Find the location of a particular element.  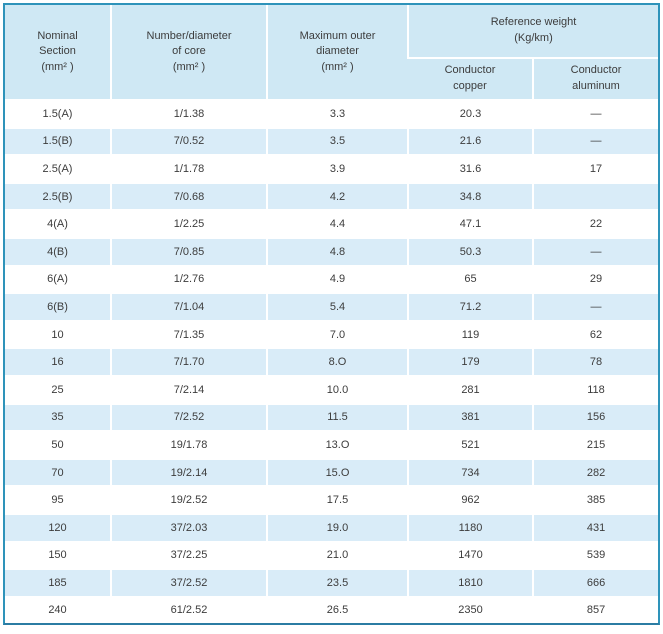

cell-copper-weight: 521 is located at coordinates (470, 444).